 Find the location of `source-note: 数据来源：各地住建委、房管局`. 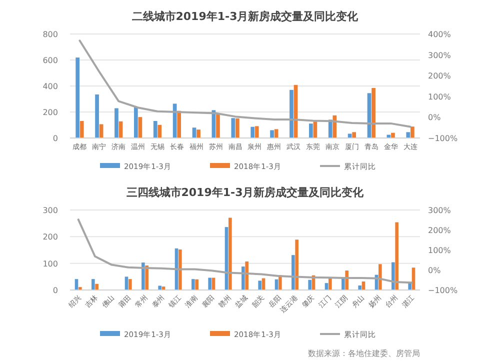

source-note: 数据来源：各地住建委、房管局 is located at coordinates (364, 353).